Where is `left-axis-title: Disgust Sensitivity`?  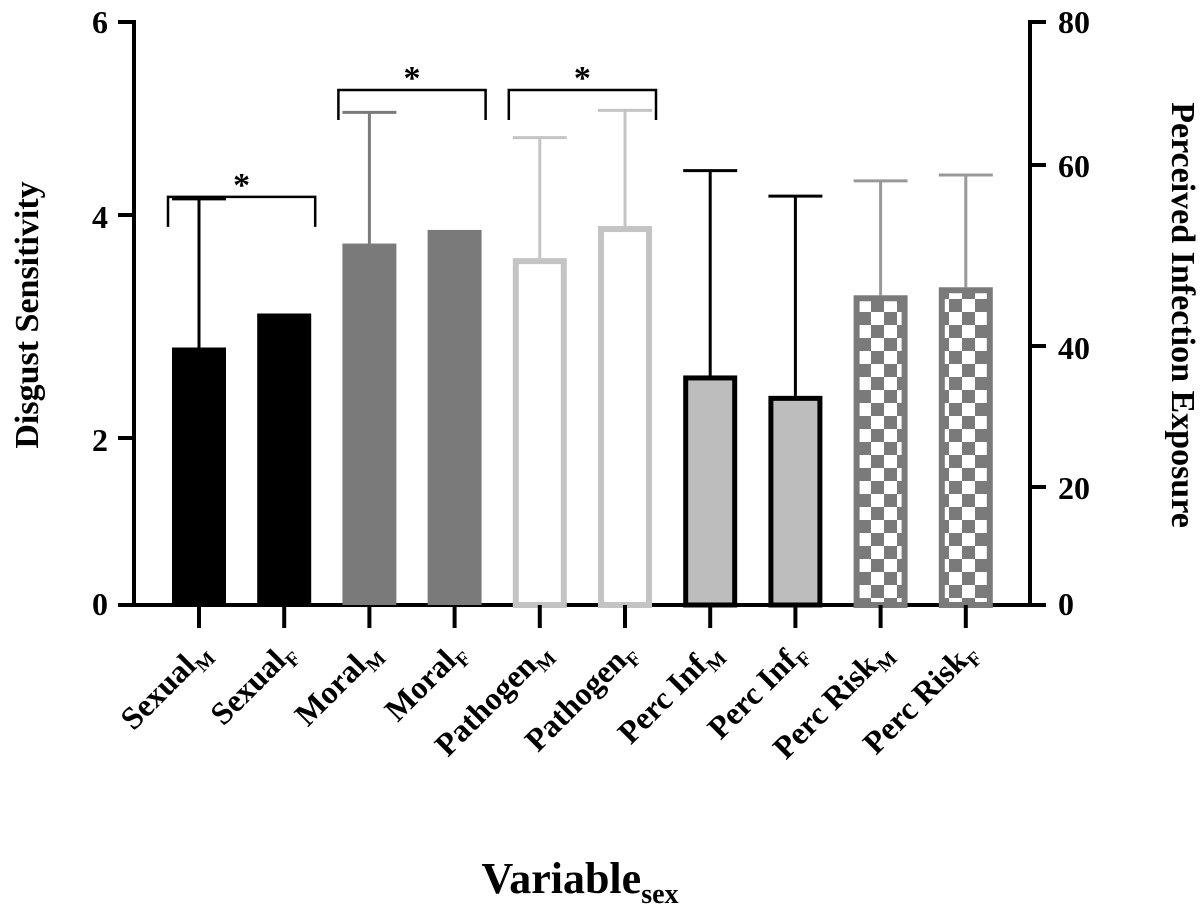
left-axis-title: Disgust Sensitivity is located at coordinates (27, 314).